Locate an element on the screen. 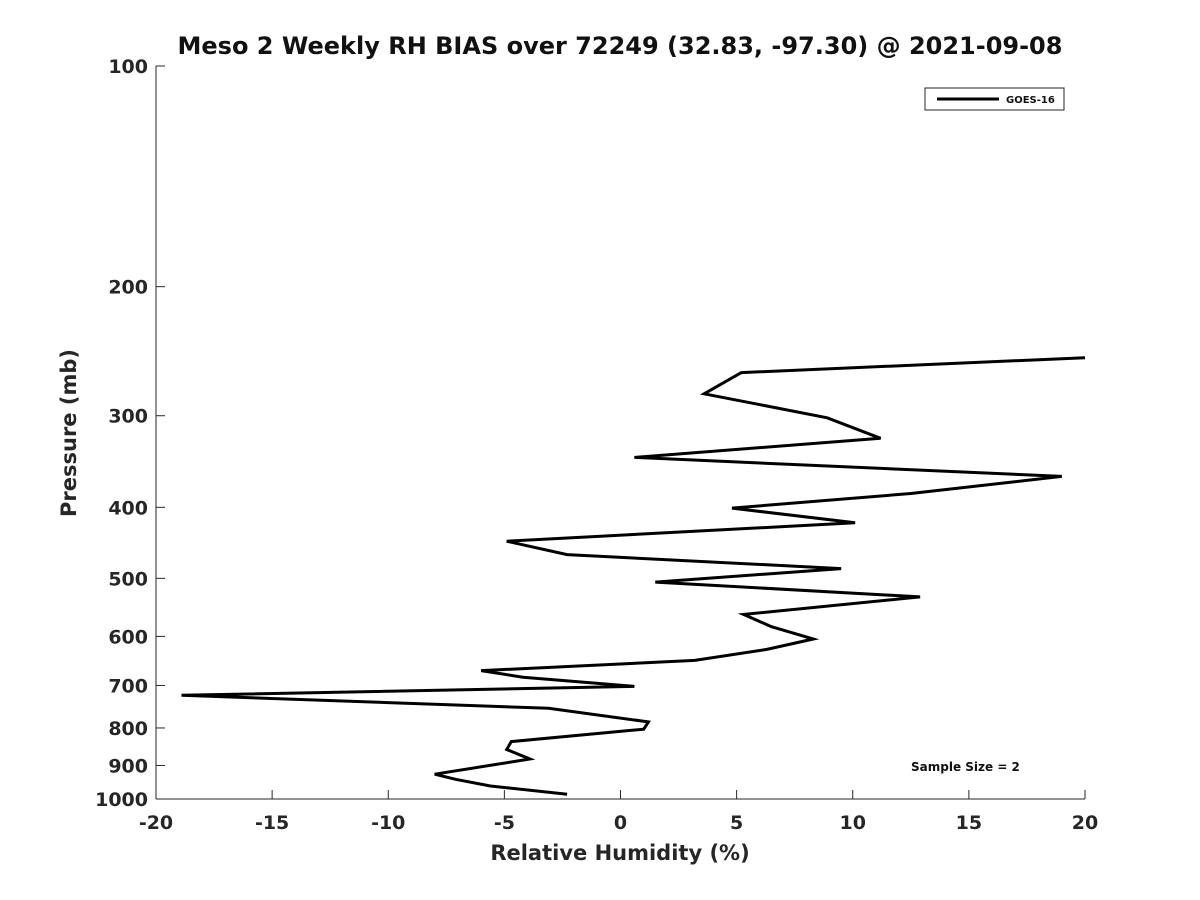  x-tick-label: -10 is located at coordinates (388, 823).